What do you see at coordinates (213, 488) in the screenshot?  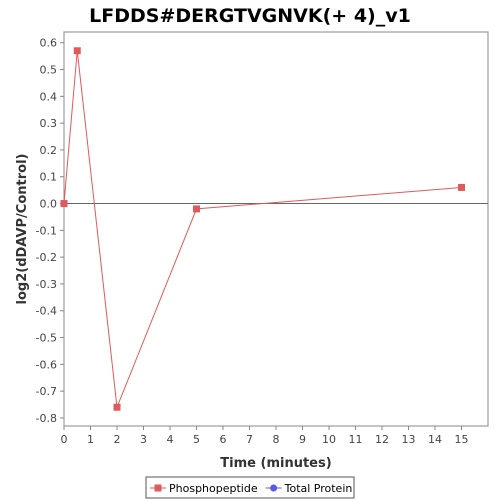 I see `legend-label: Phosphopeptide` at bounding box center [213, 488].